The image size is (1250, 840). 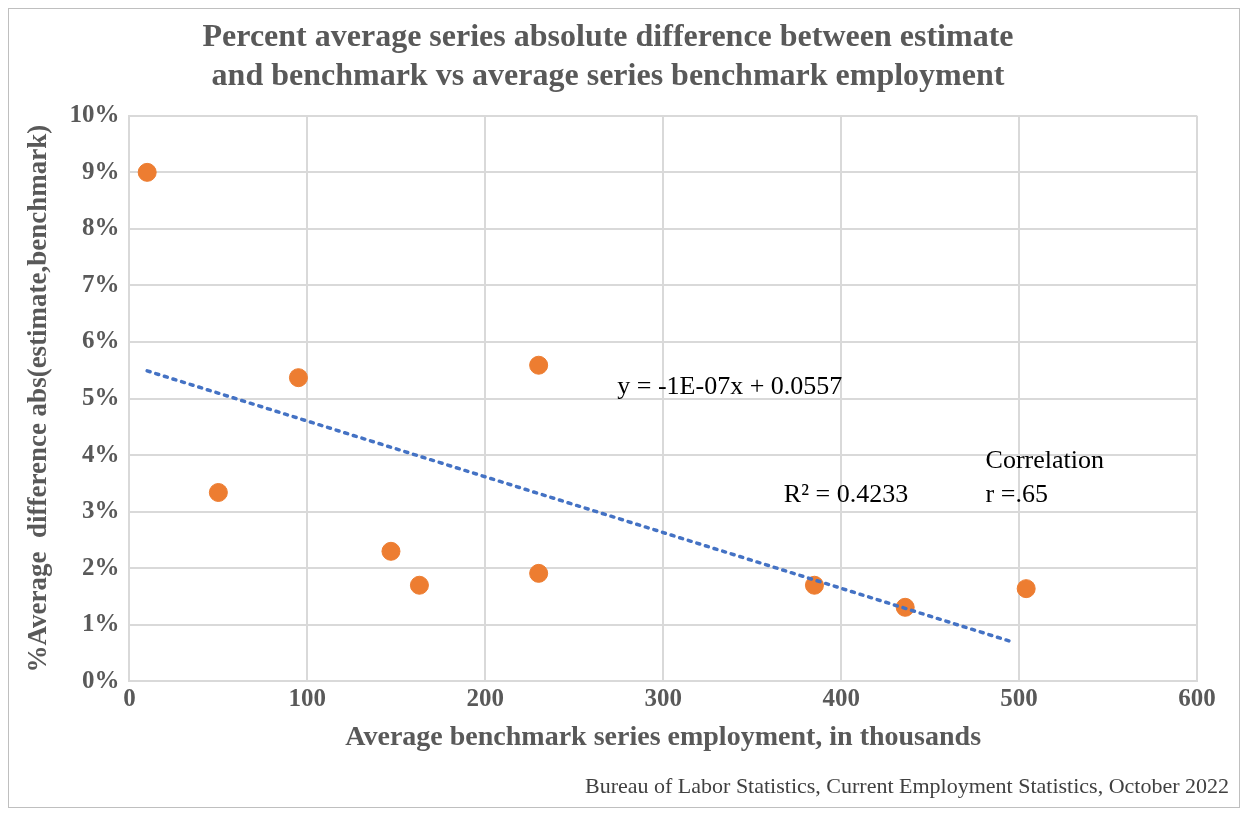 I want to click on y-tick-label: 0%, so click(x=100, y=679).